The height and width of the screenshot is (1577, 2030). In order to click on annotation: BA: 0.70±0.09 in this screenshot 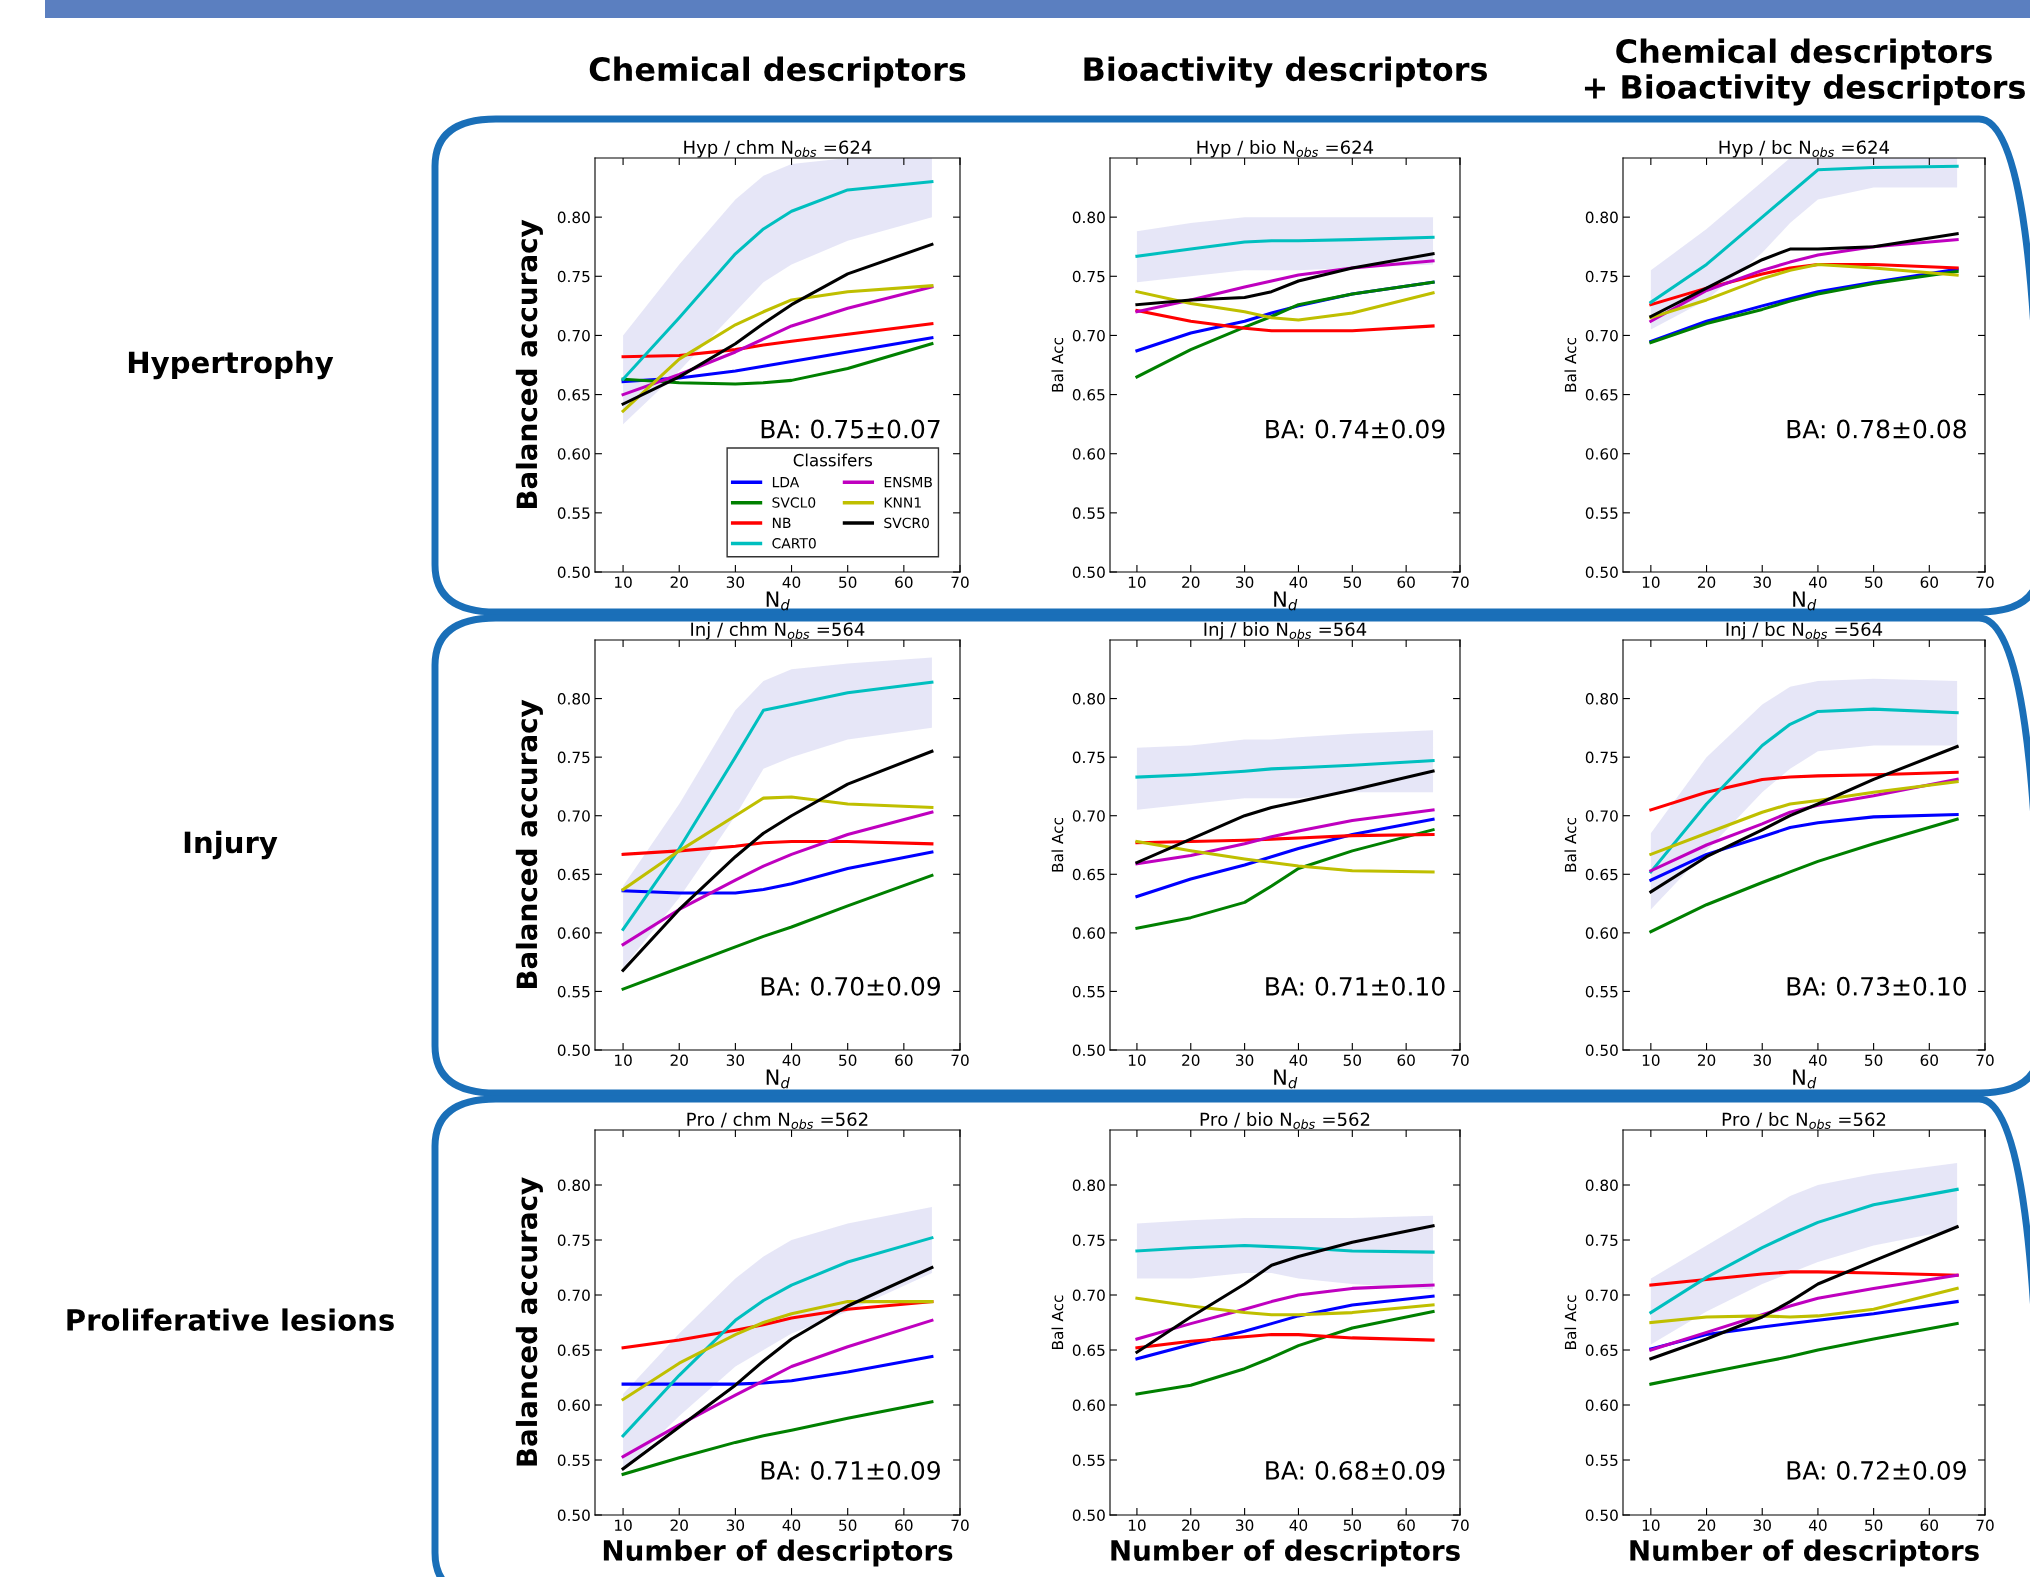, I will do `click(850, 986)`.